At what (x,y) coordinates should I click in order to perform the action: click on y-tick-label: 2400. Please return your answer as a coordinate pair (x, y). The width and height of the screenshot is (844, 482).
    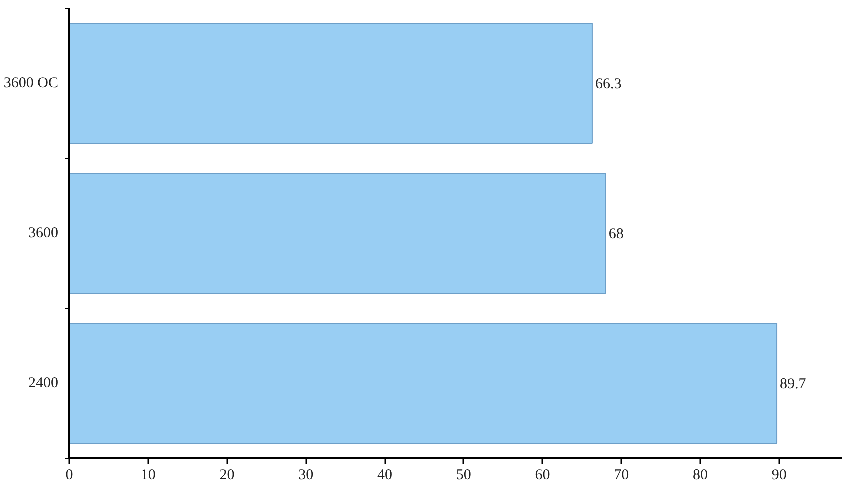
    Looking at the image, I should click on (43, 384).